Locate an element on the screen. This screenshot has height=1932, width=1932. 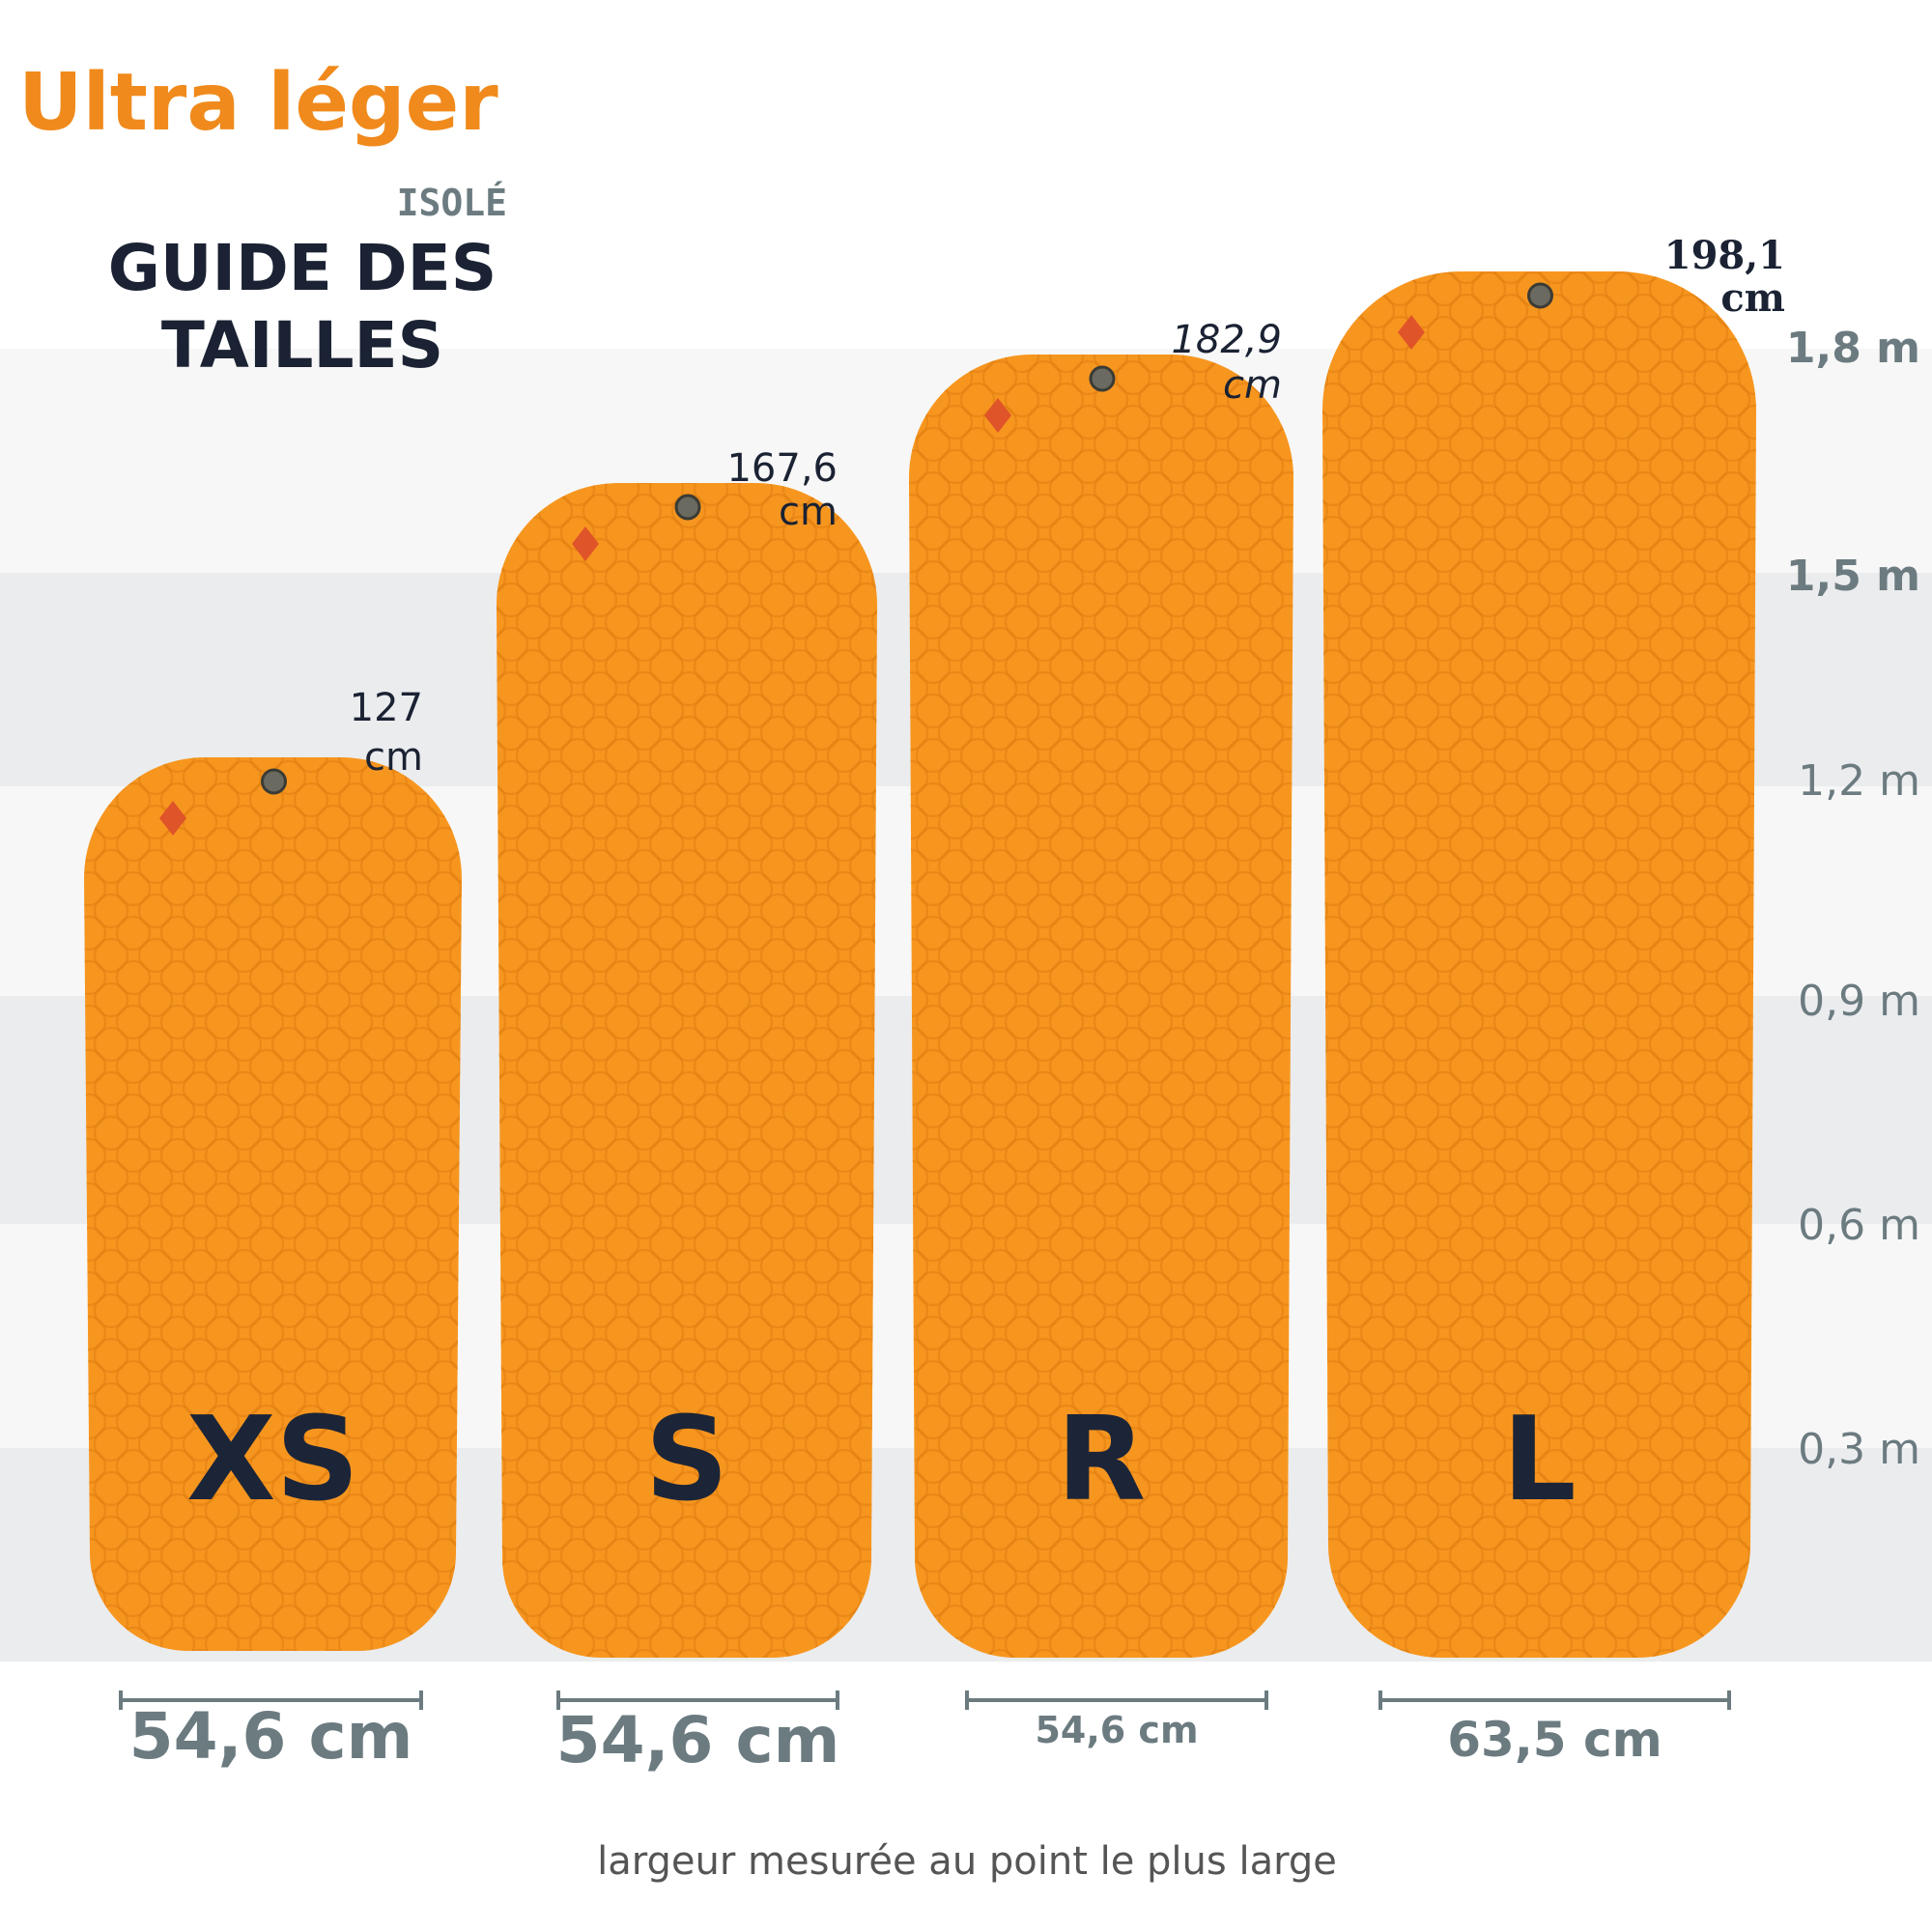
footnote: largeur mesurée au point le plus large is located at coordinates (967, 1861).